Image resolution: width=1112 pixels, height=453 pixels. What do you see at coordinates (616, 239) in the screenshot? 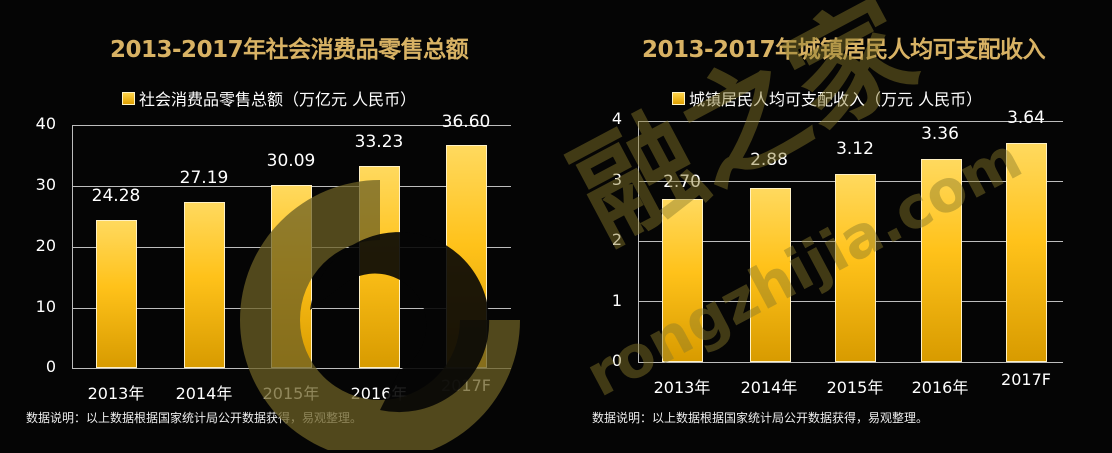
I see `y-tick: 2` at bounding box center [616, 239].